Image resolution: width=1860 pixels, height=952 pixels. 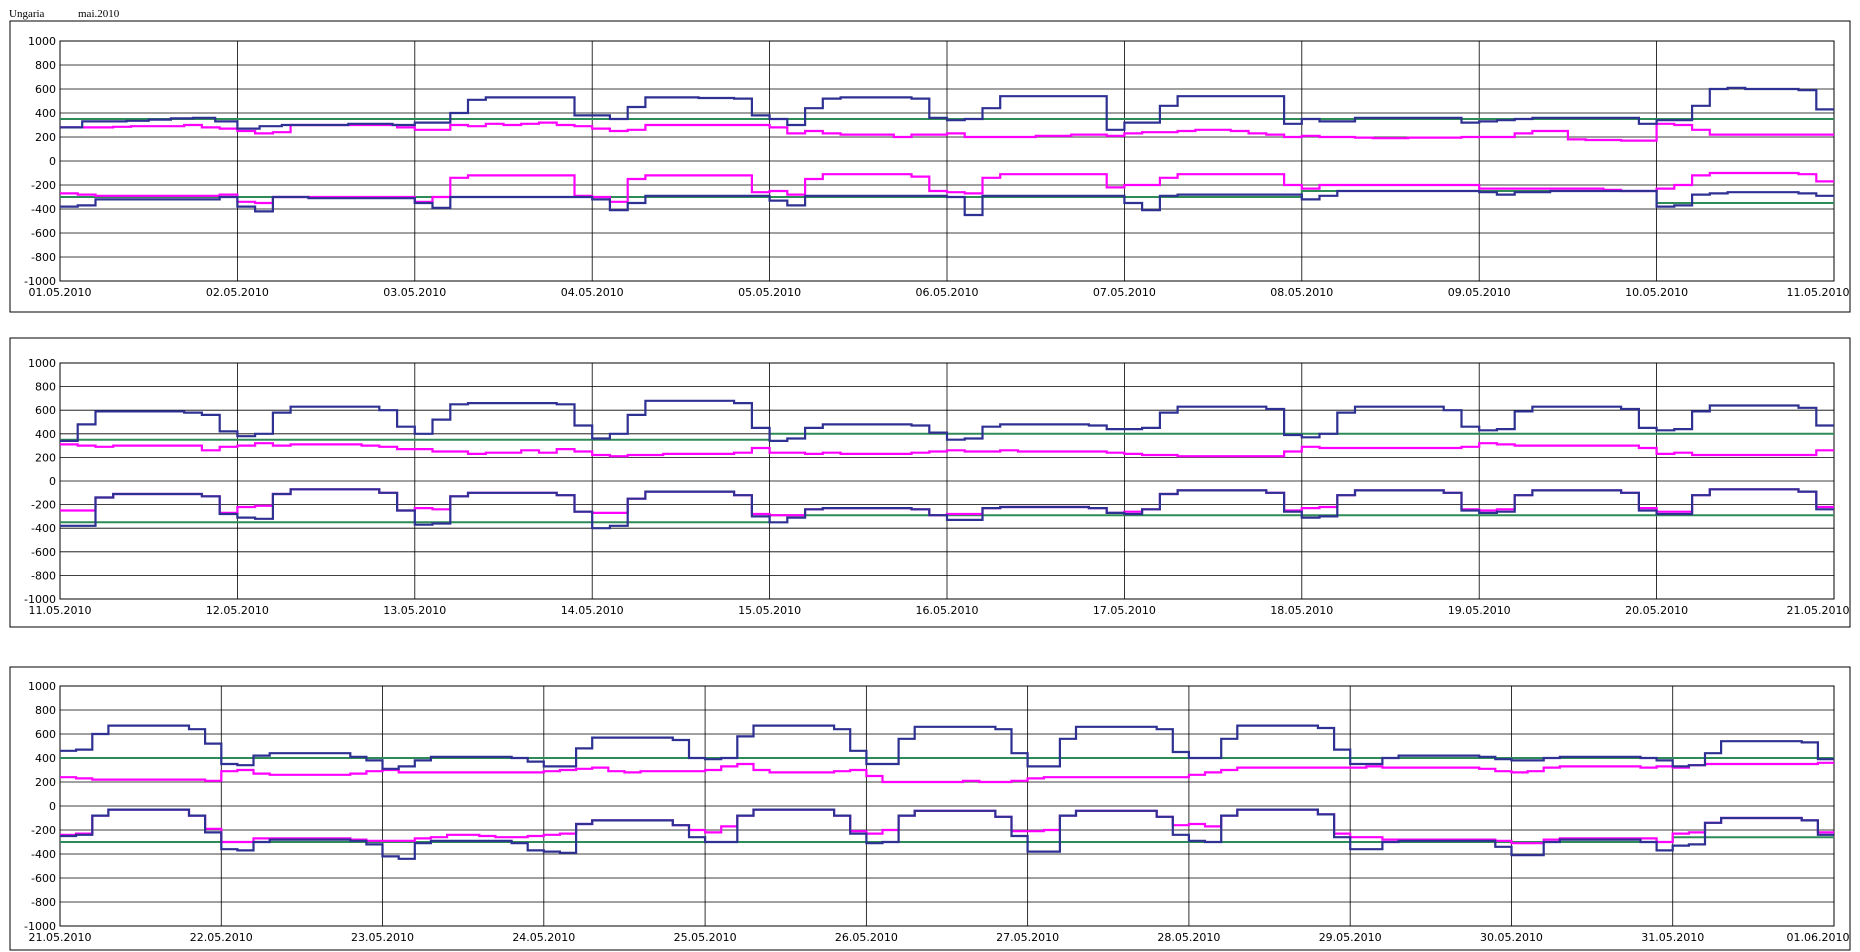 I want to click on country-label: Ungaria, so click(x=27, y=14).